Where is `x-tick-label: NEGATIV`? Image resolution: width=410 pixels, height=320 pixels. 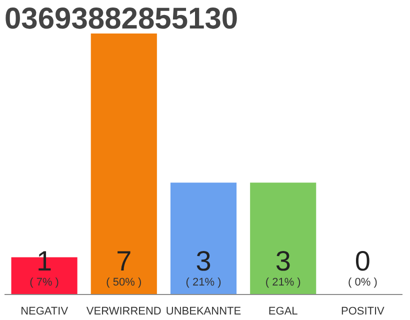
x-tick-label: NEGATIV is located at coordinates (44, 312).